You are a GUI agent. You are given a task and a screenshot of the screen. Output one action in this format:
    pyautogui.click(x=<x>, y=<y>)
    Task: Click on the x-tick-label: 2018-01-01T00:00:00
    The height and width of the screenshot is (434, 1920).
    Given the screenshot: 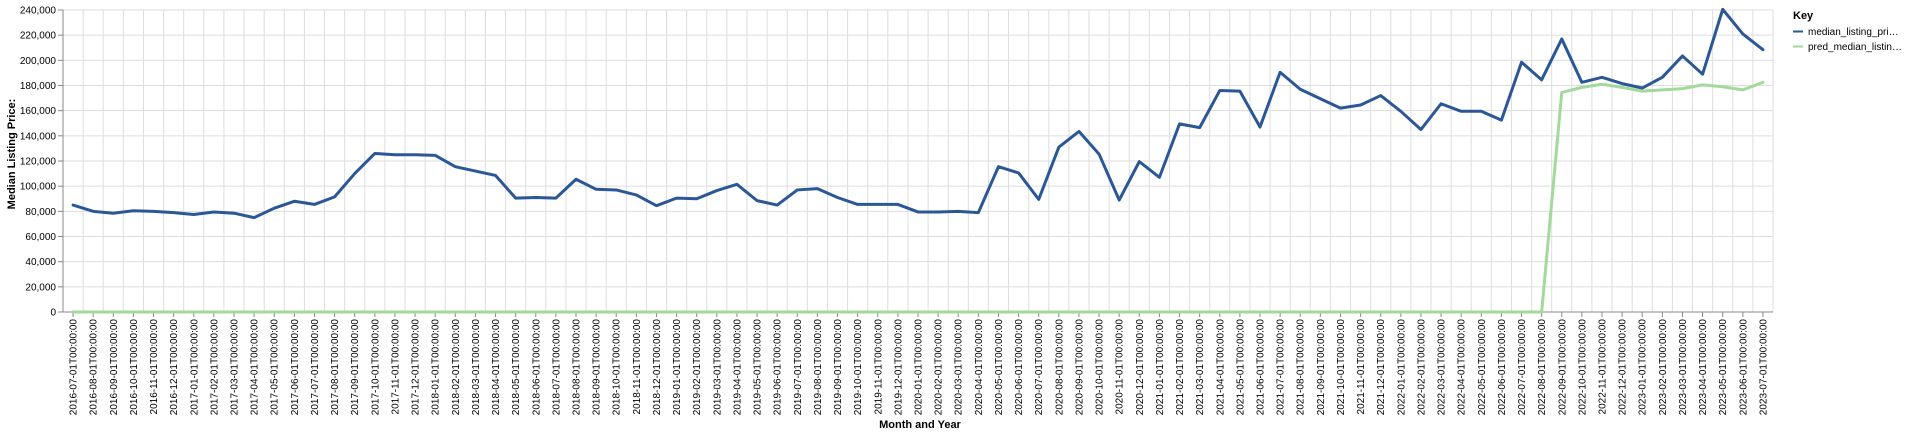 What is the action you would take?
    pyautogui.click(x=436, y=367)
    